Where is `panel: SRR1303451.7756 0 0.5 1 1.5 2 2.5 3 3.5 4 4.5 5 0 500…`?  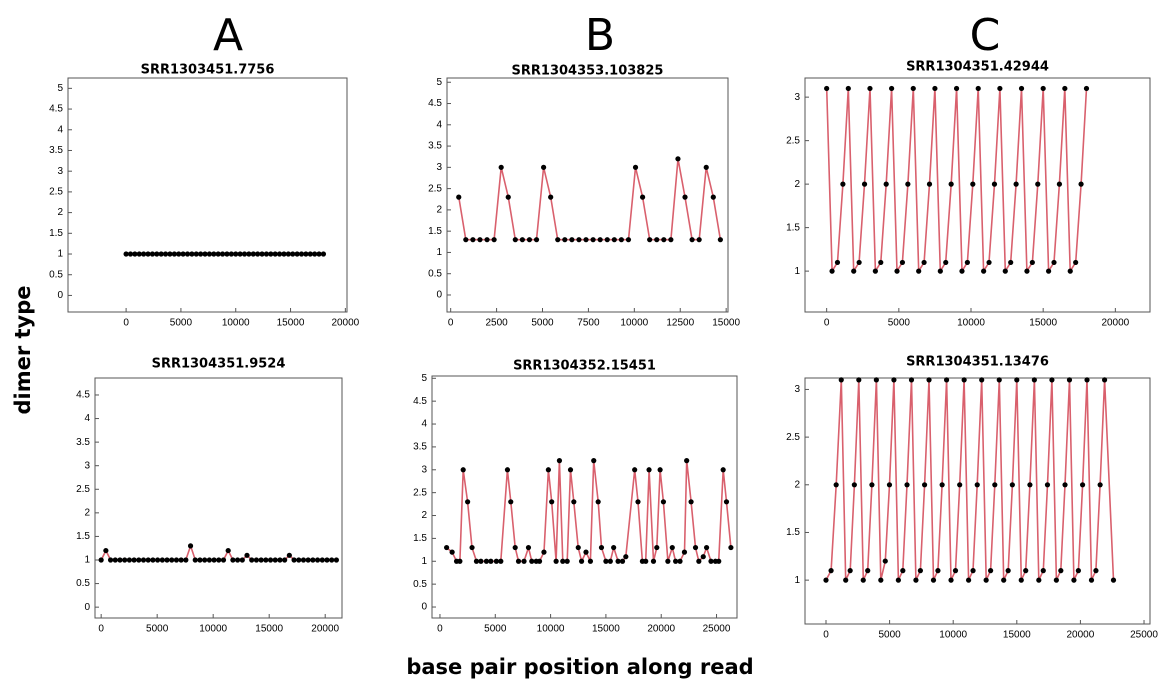
panel: SRR1303451.7756 0 0.5 1 1.5 2 2.5 3 3.5 4 4.5 5 0 500… is located at coordinates (204, 196).